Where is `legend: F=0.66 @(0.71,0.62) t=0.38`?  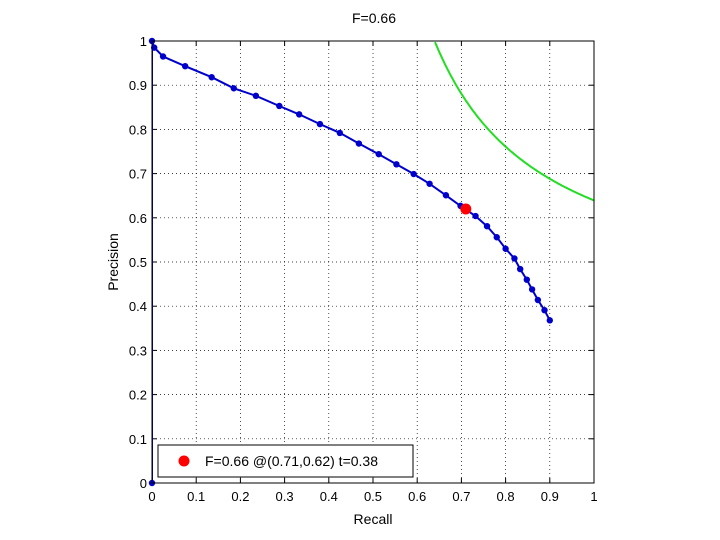 legend: F=0.66 @(0.71,0.62) t=0.38 is located at coordinates (285, 461).